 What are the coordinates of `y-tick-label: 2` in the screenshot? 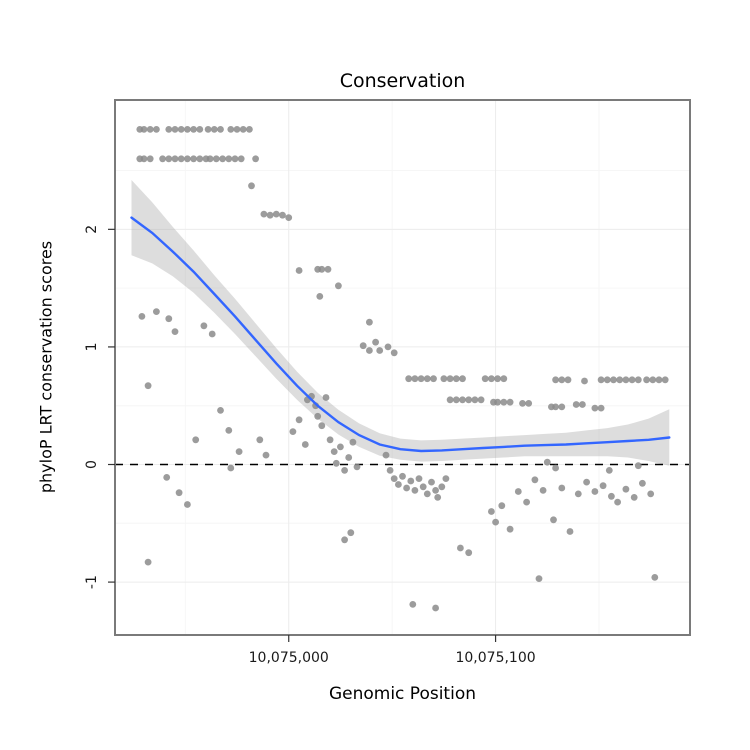 It's located at (92, 229).